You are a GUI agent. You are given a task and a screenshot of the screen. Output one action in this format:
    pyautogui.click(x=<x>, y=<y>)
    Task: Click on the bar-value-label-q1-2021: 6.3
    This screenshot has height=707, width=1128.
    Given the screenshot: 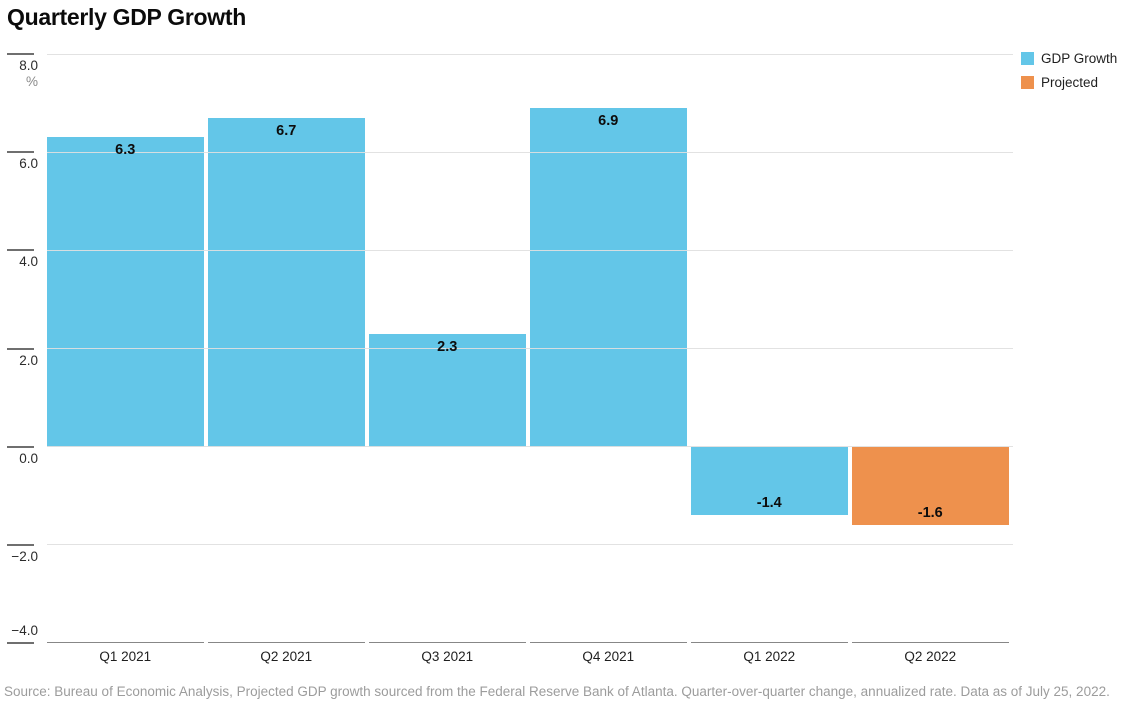 What is the action you would take?
    pyautogui.click(x=125, y=150)
    